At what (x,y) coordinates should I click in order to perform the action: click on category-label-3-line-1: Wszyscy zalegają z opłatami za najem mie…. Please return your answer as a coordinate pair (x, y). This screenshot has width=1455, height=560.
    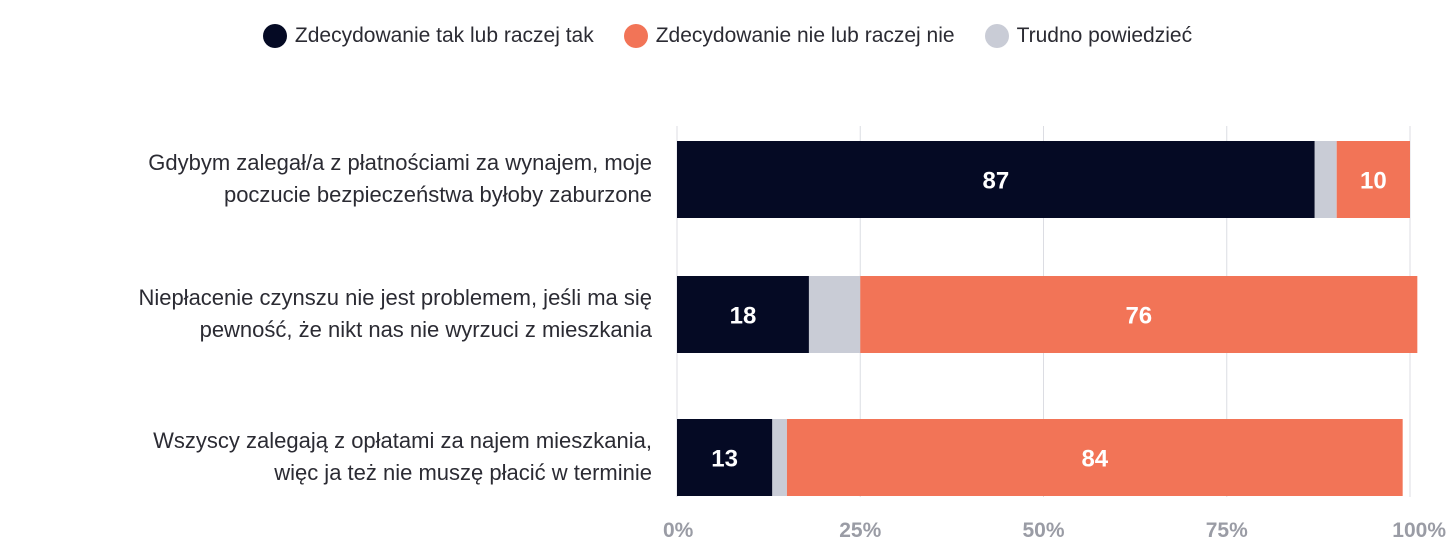
    Looking at the image, I should click on (402, 440).